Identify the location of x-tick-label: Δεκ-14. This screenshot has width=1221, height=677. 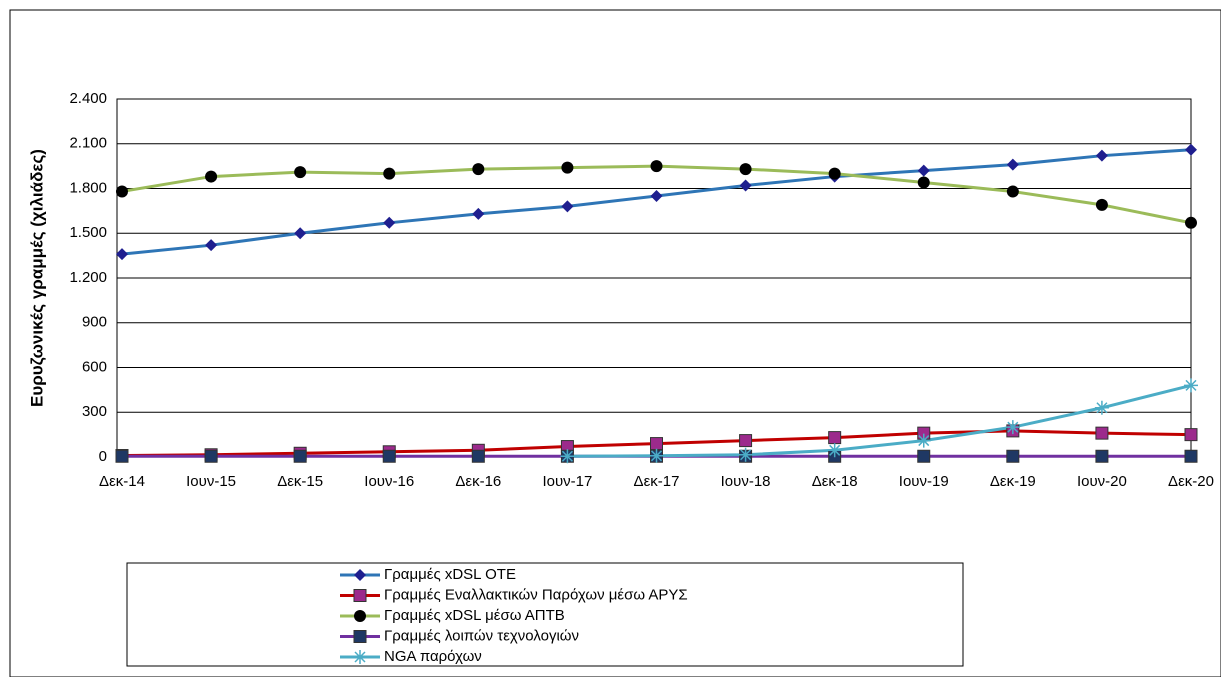
(122, 481).